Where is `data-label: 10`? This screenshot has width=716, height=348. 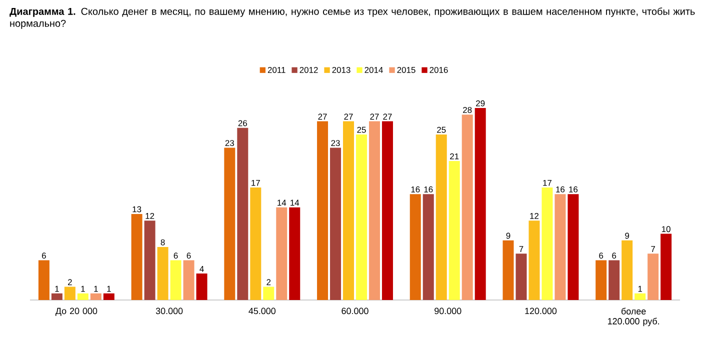 data-label: 10 is located at coordinates (666, 229).